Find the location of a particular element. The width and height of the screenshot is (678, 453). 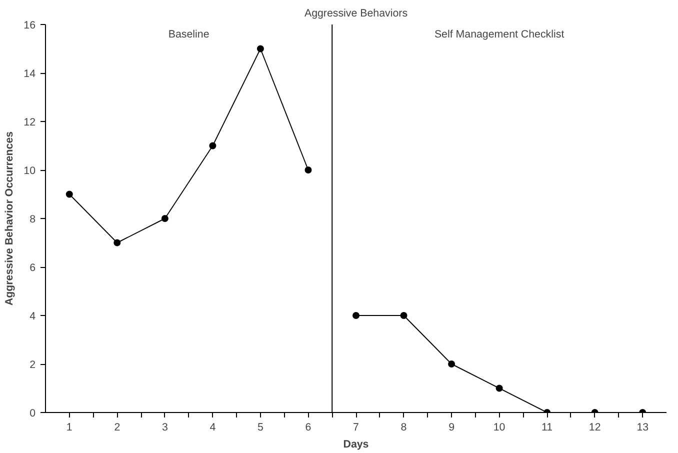

x-tick-label: 3 is located at coordinates (165, 428).